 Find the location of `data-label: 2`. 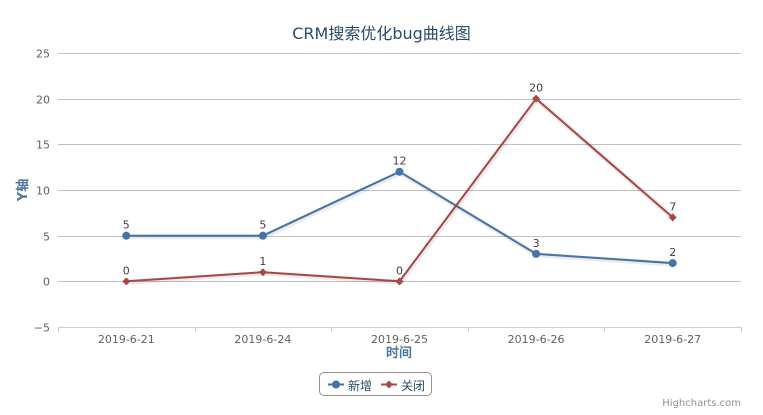

data-label: 2 is located at coordinates (672, 252).